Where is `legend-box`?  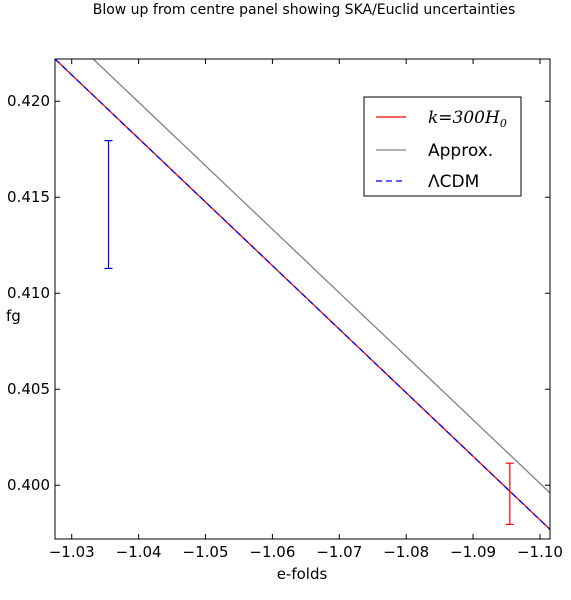
legend-box is located at coordinates (442, 146).